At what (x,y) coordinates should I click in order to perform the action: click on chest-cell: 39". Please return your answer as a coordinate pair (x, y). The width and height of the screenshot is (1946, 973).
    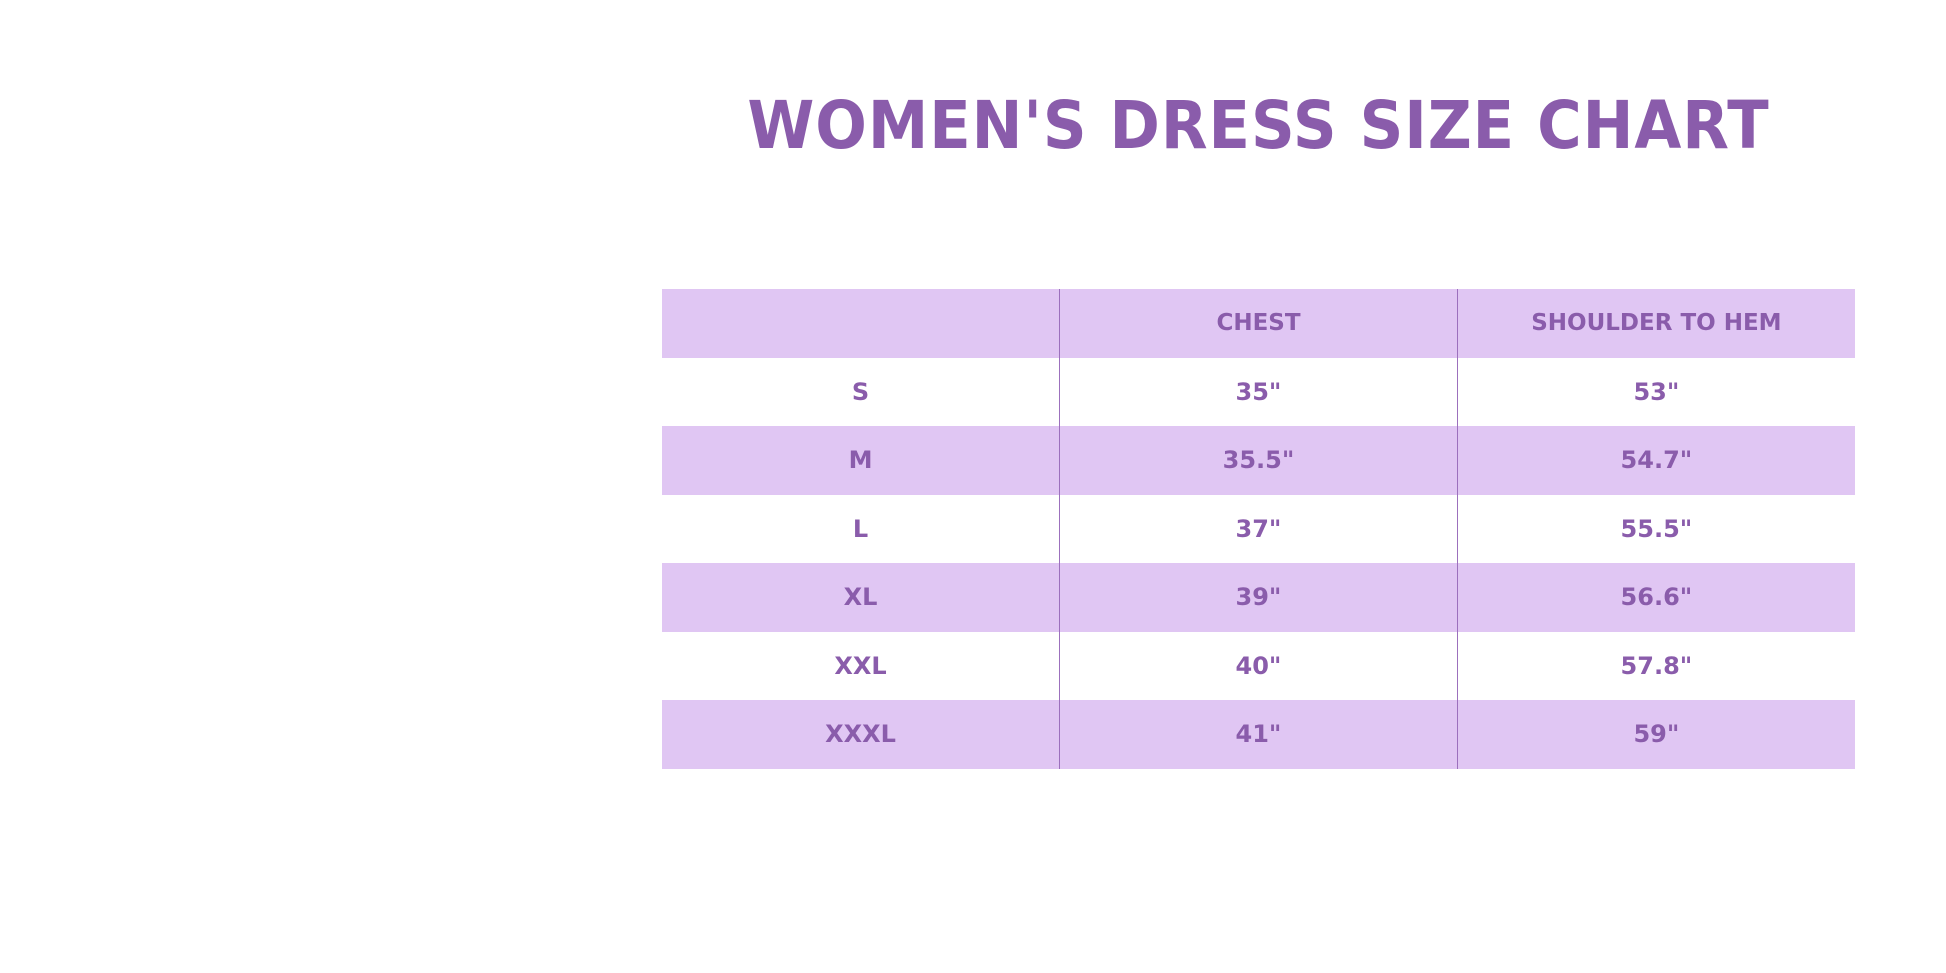
    Looking at the image, I should click on (1258, 597).